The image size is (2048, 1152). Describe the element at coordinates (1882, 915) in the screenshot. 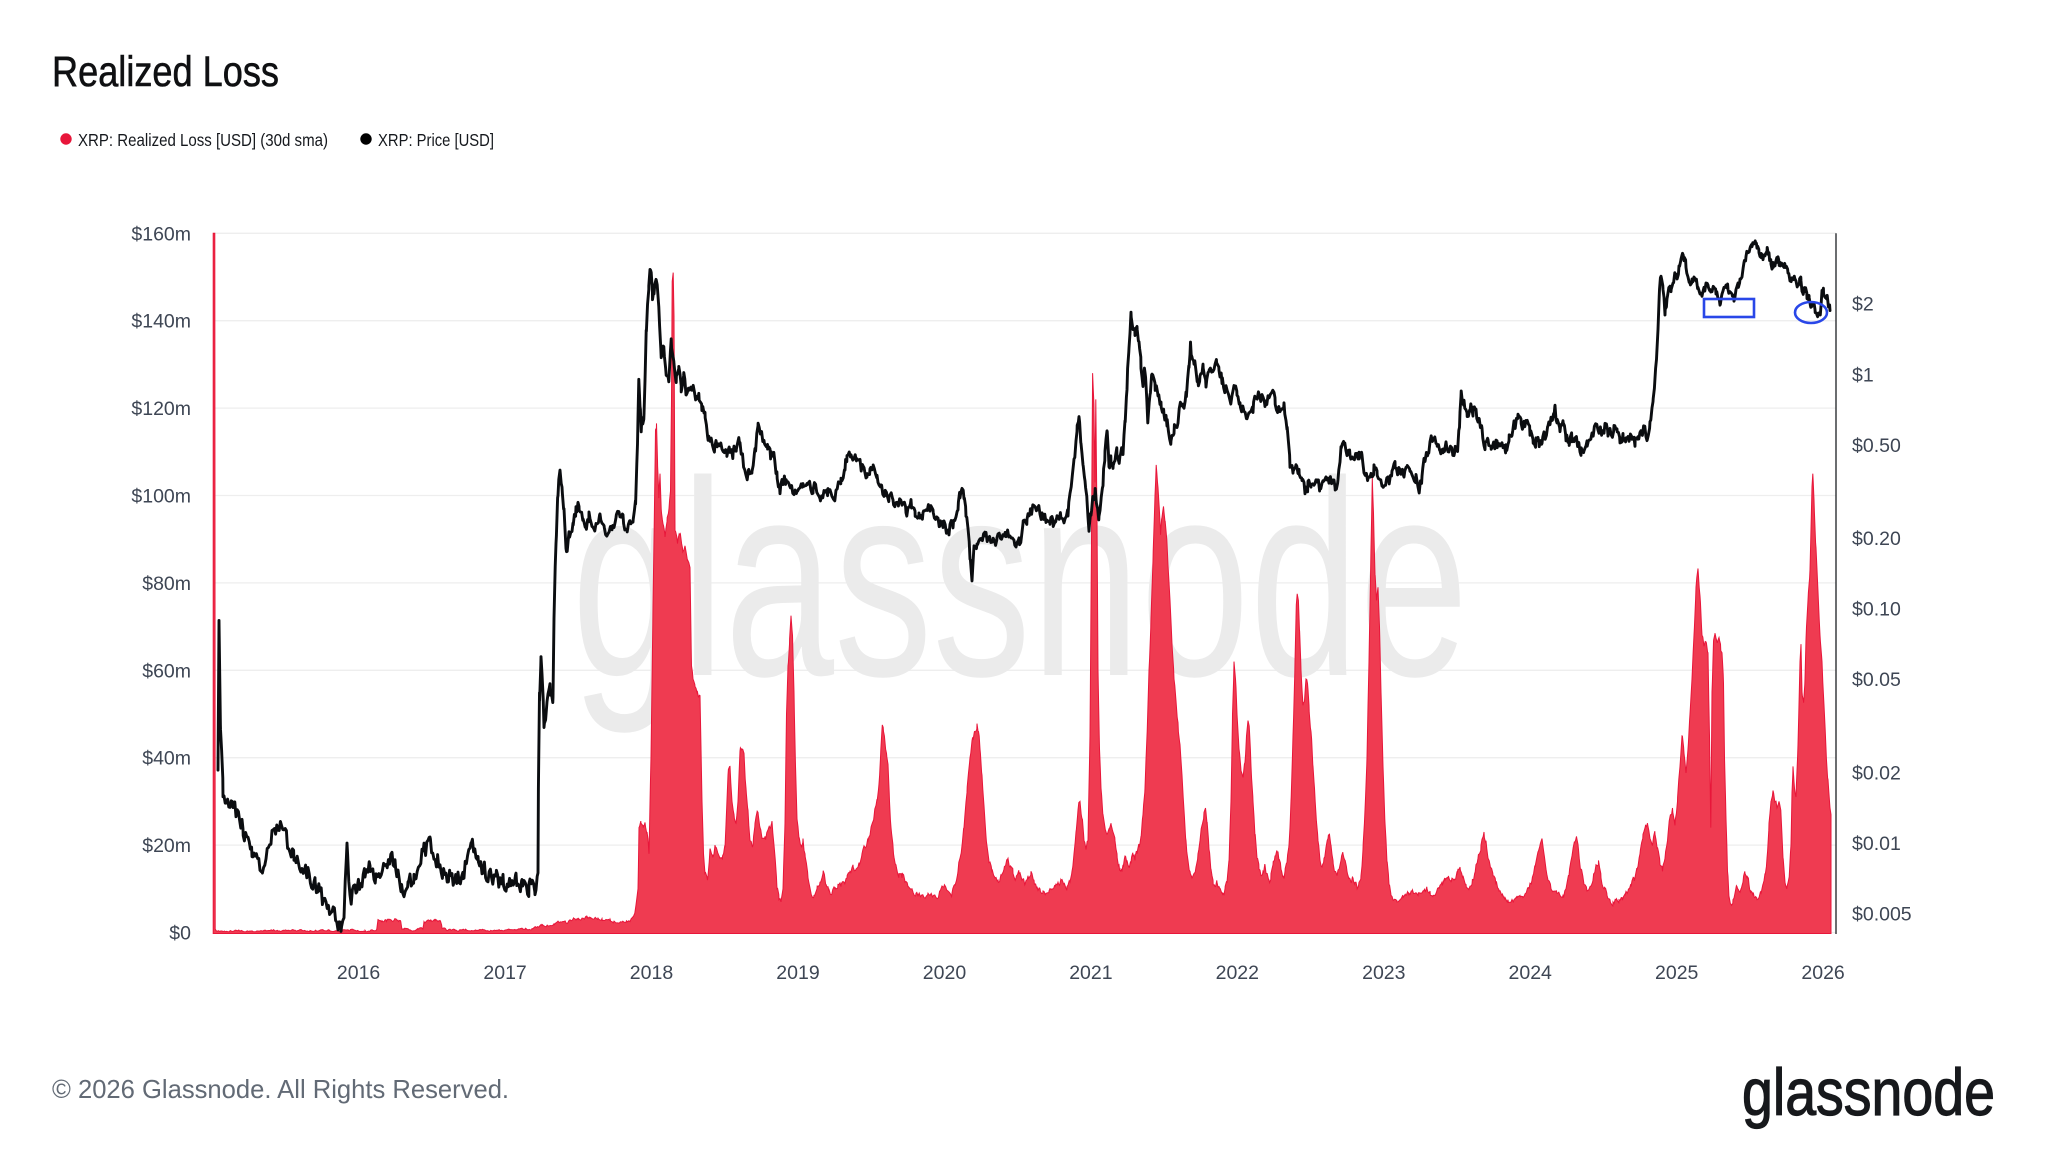

I see `svg-text: $0.005` at that location.